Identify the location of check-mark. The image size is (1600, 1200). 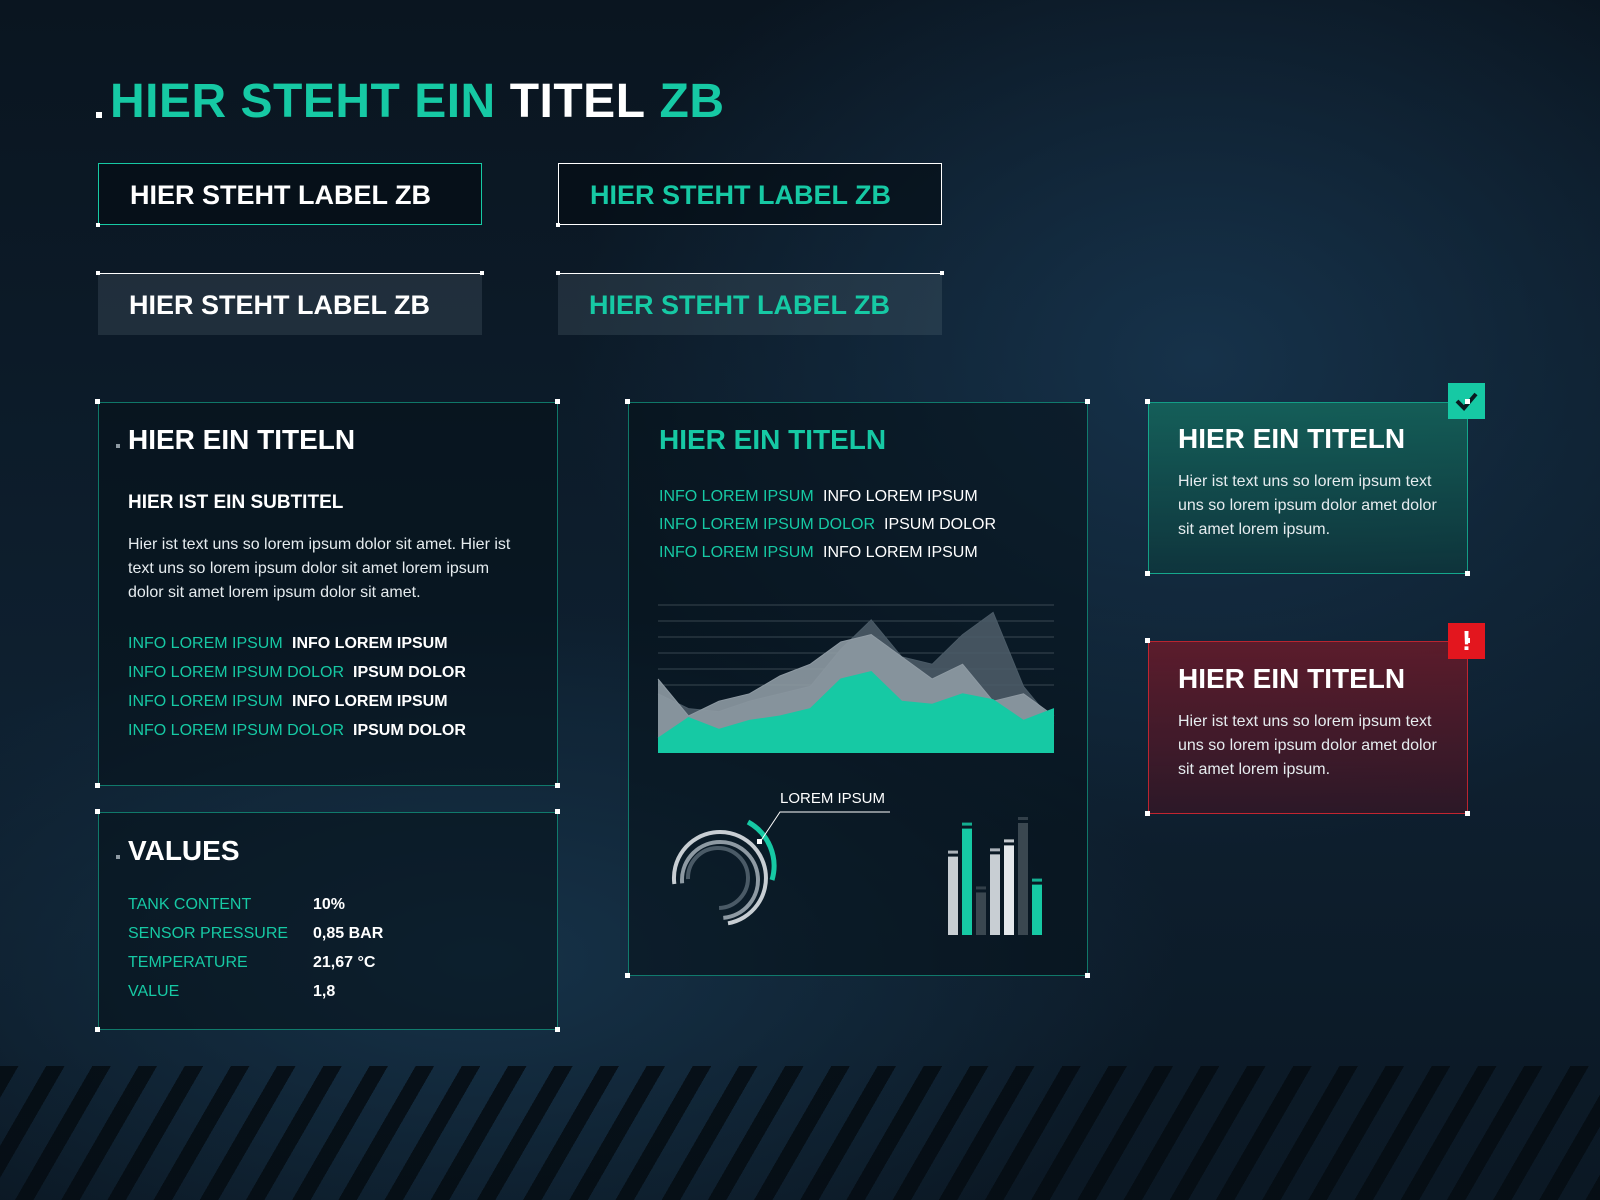
(1466, 401).